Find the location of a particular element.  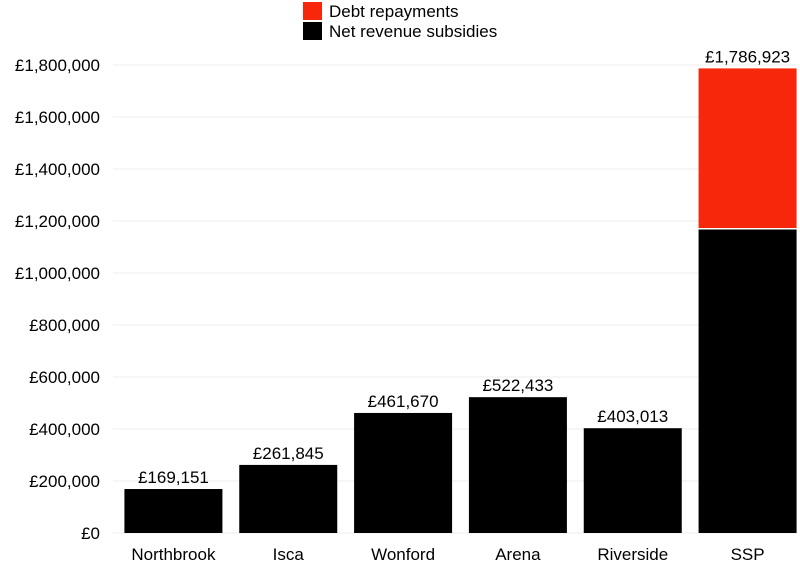

y-tick-label-3: £600,000 is located at coordinates (64, 377).